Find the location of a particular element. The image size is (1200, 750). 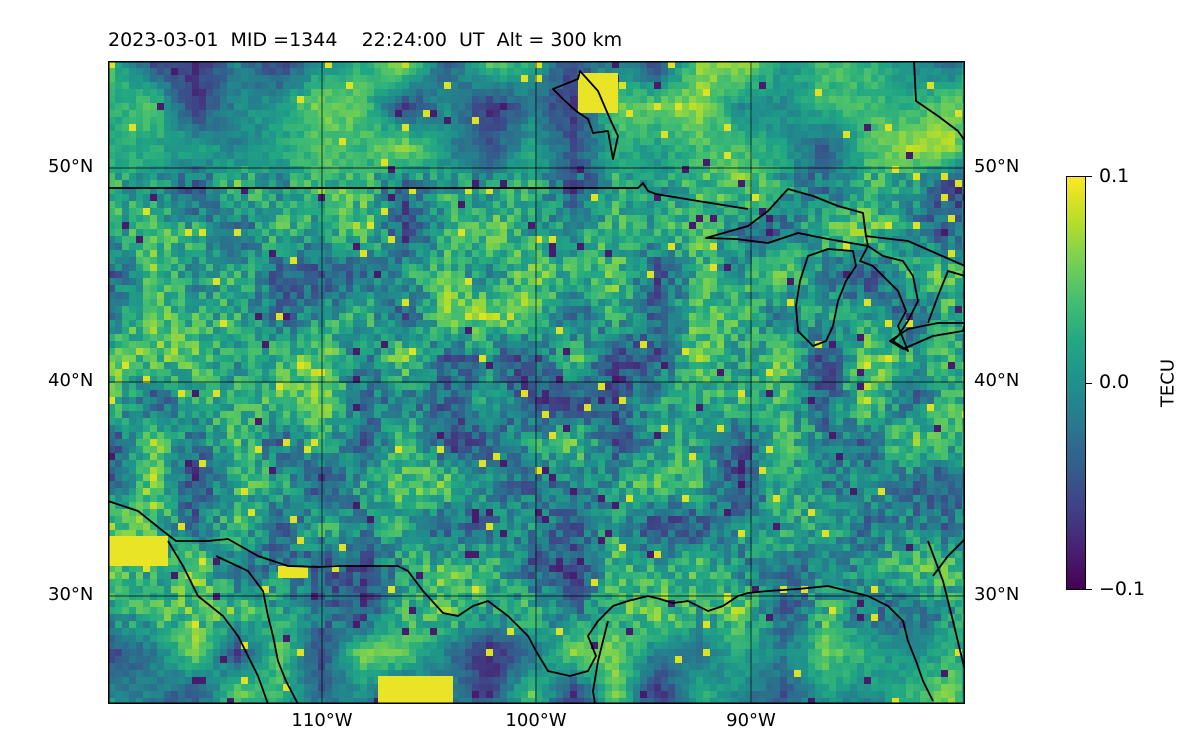

colorbar-tick-min is located at coordinates (1089, 589).